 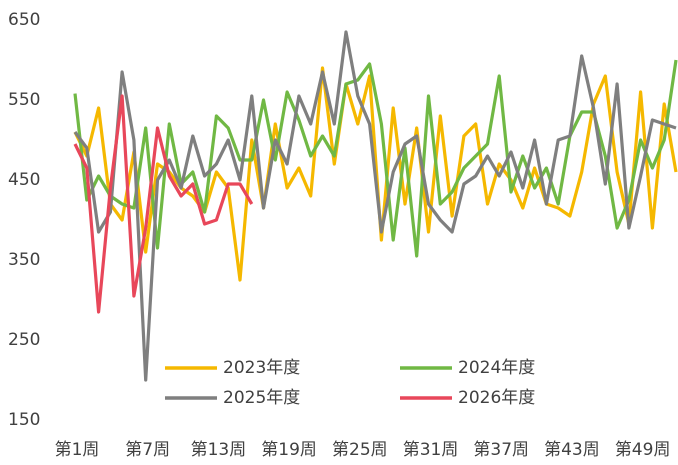 I want to click on x-tick-label: 第19周, so click(x=289, y=450).